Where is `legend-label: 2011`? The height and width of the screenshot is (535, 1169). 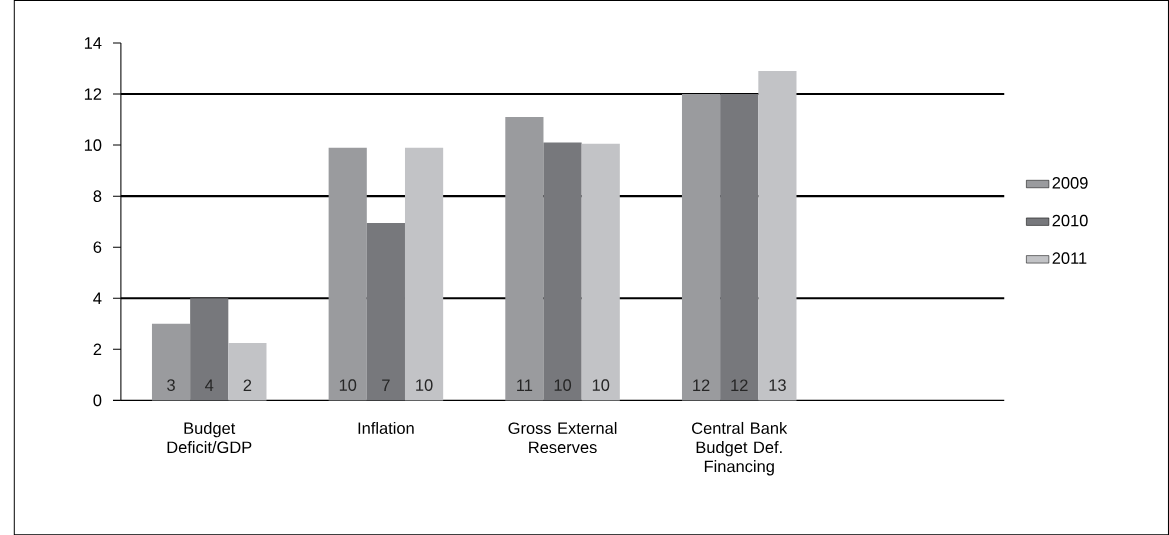 legend-label: 2011 is located at coordinates (1069, 258).